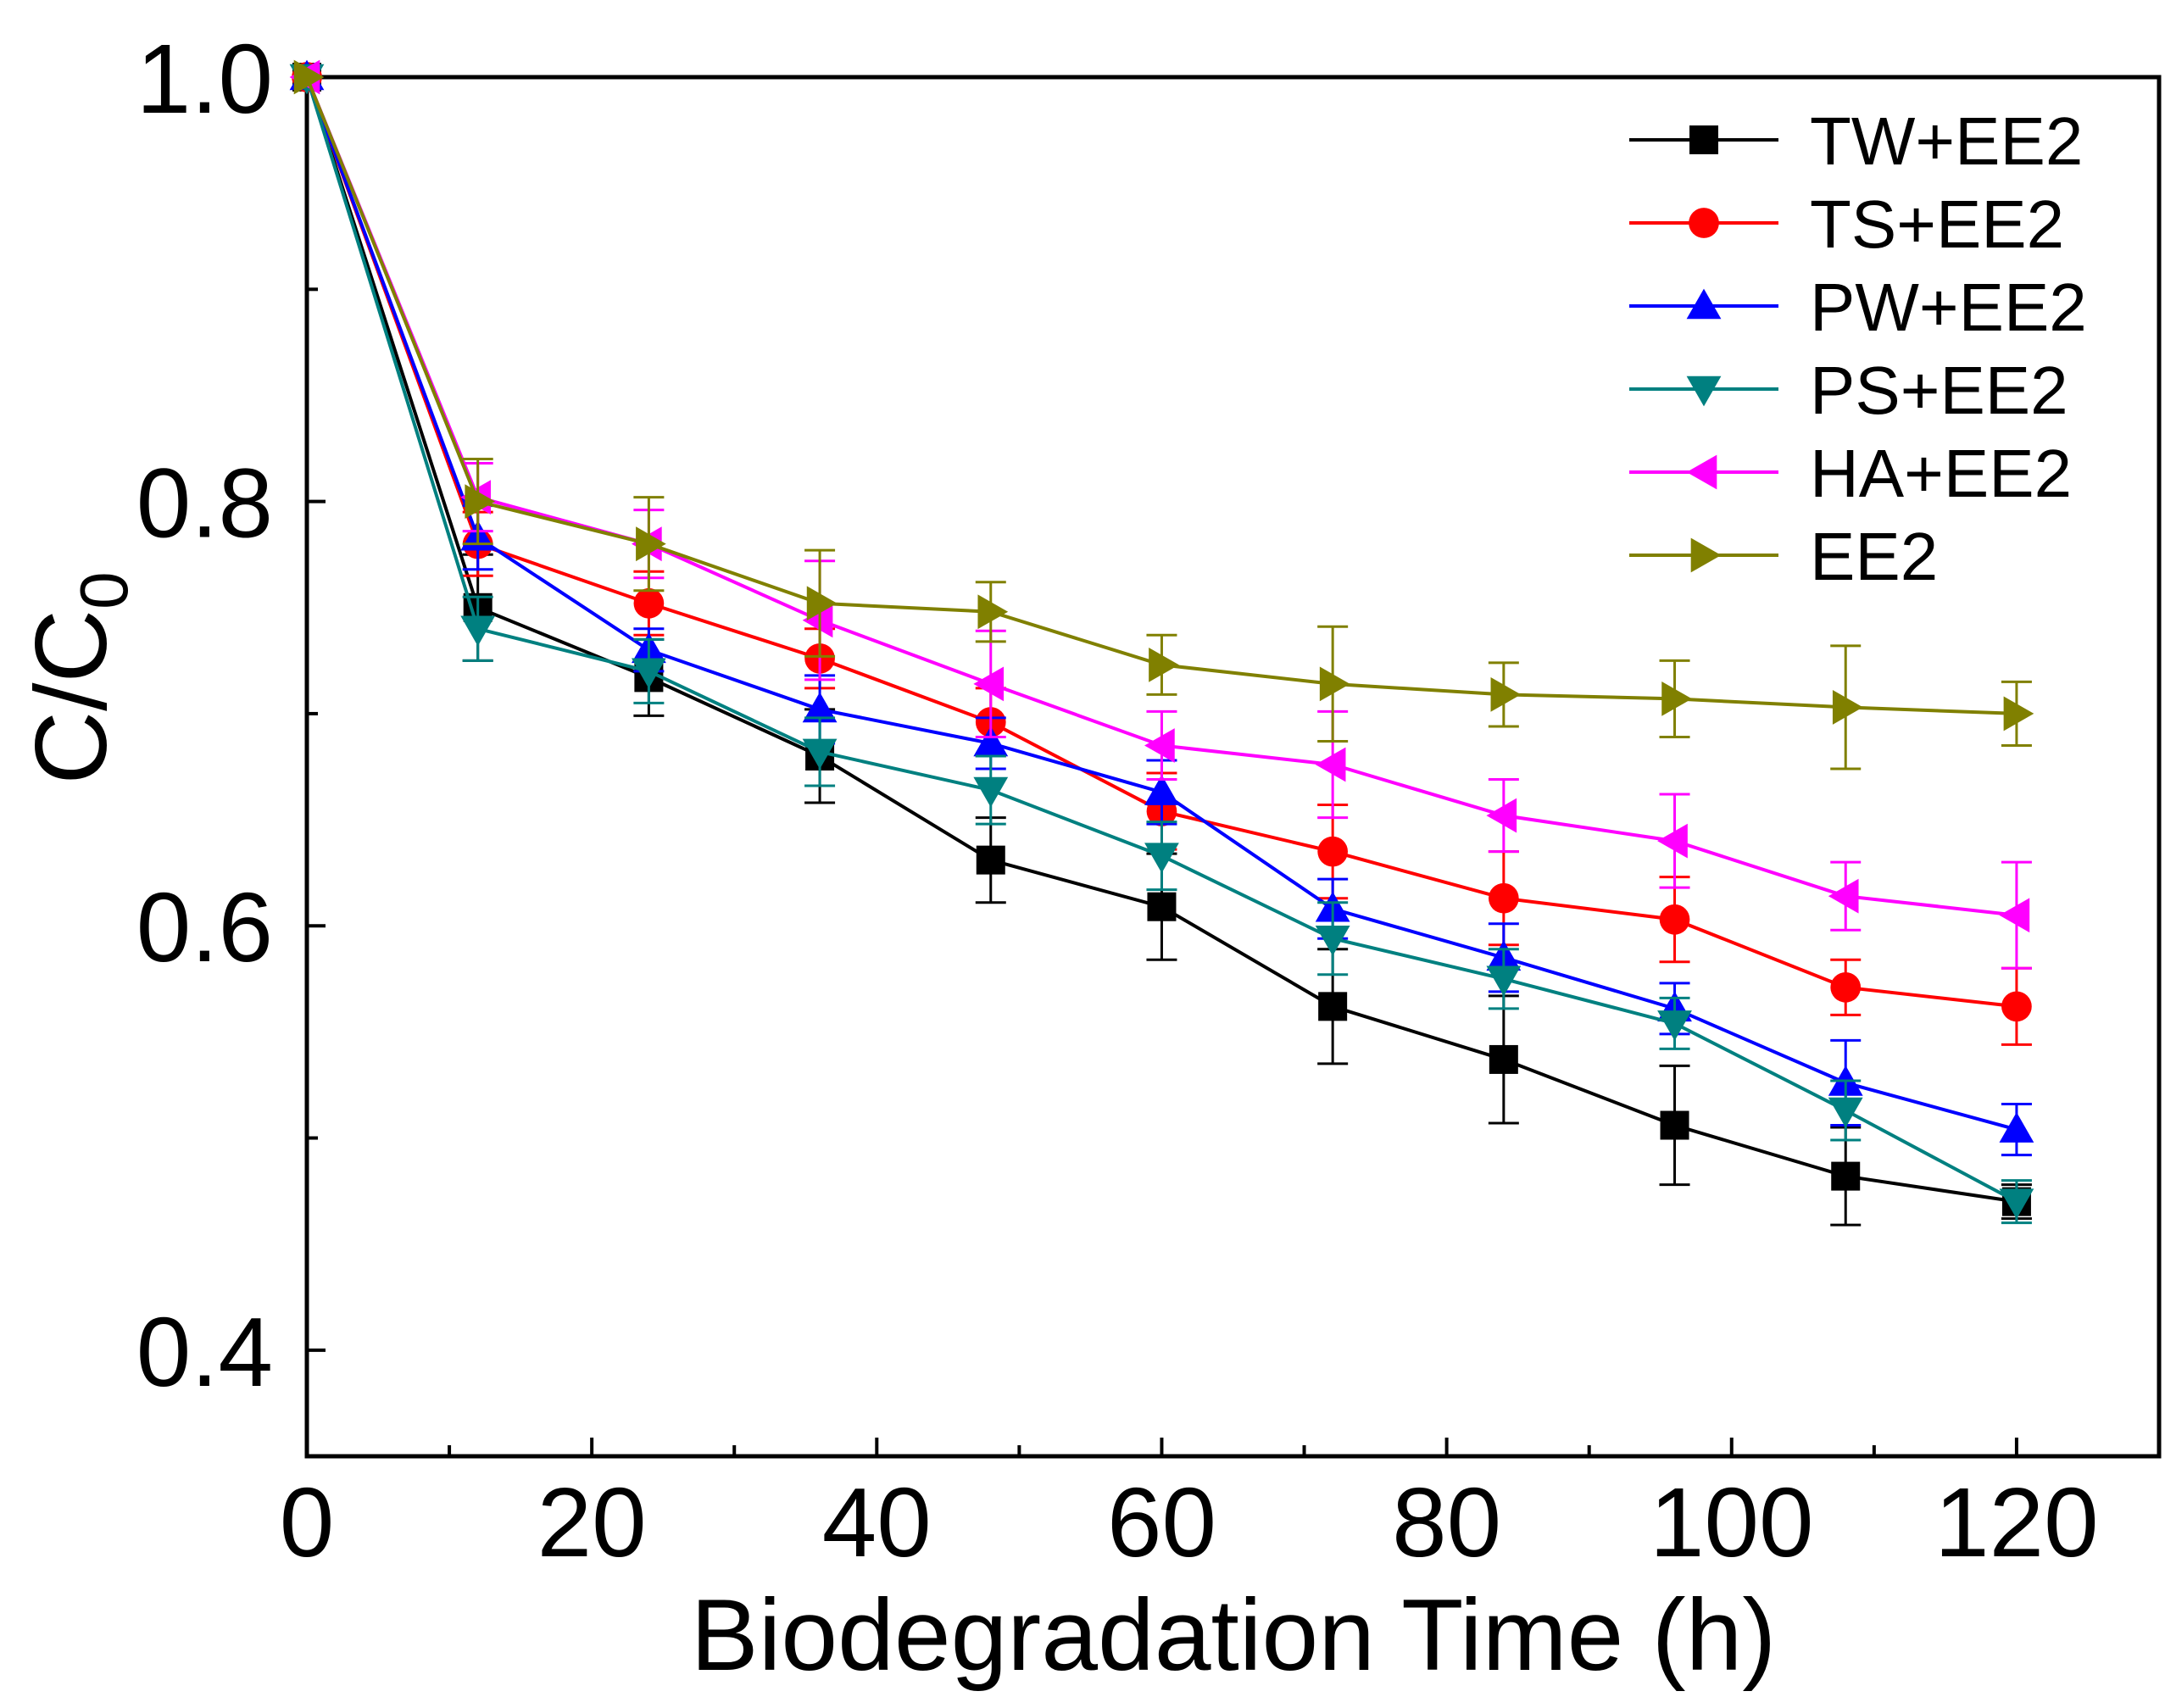  I want to click on legend-item-ts-ee2: TS+EE2, so click(1847, 224).